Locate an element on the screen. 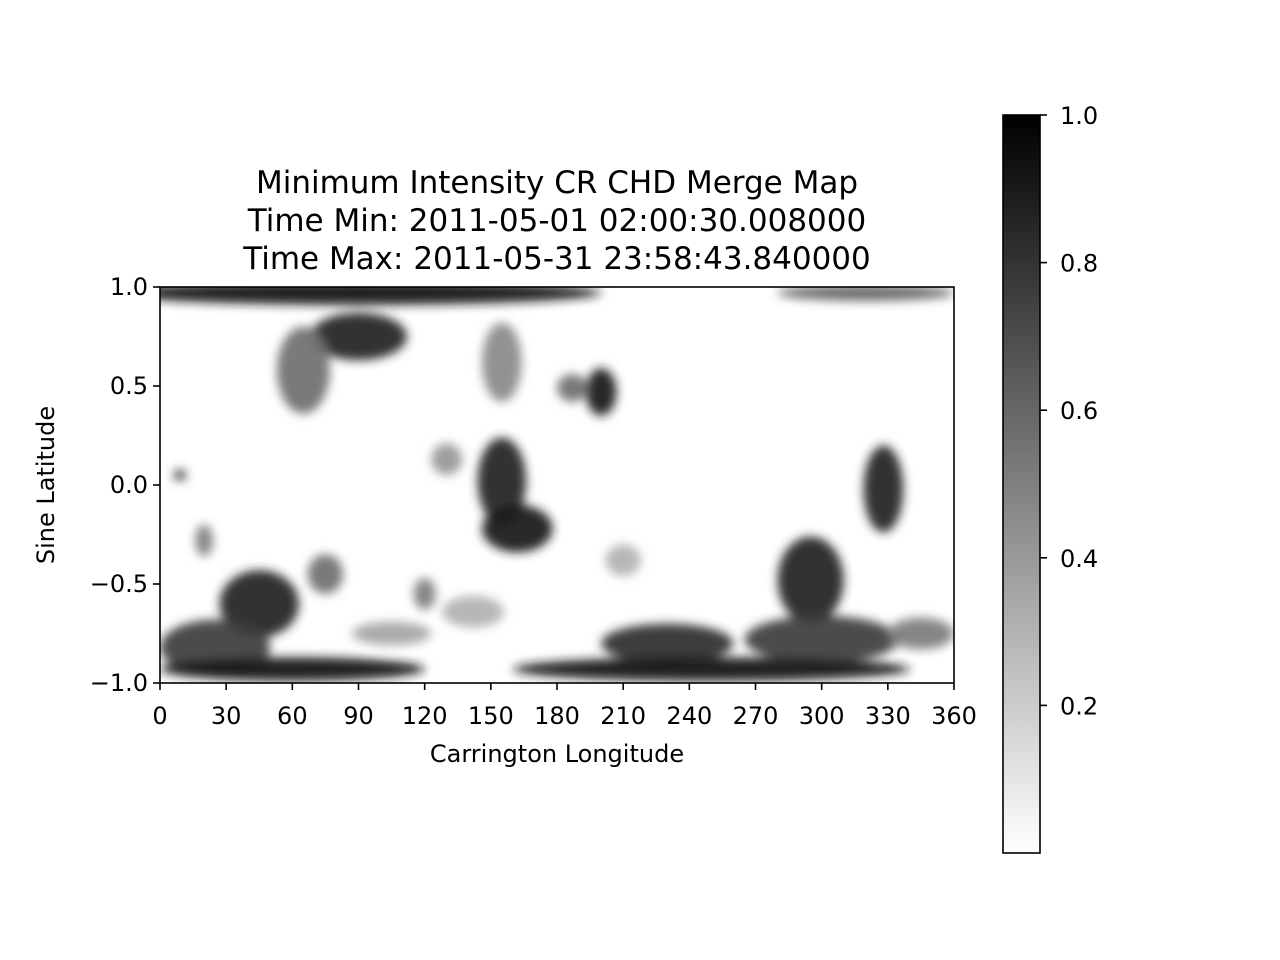 This screenshot has height=960, width=1280. colorbar-ticks: 0.2 0.4 0.6 0.8 1.0 is located at coordinates (1069, 411).